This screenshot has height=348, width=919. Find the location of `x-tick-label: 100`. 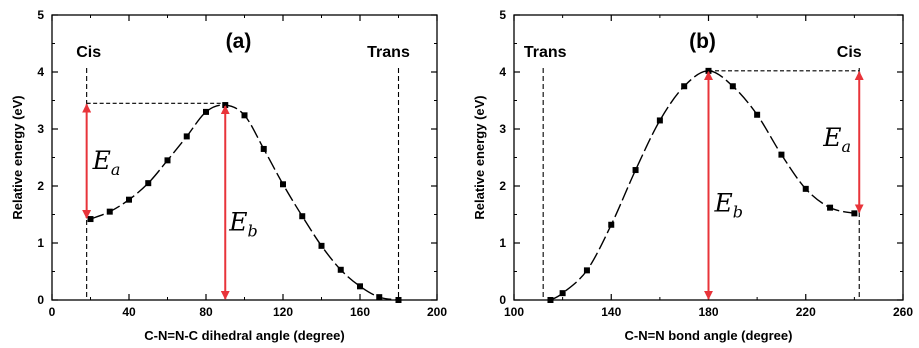

x-tick-label: 100 is located at coordinates (514, 312).